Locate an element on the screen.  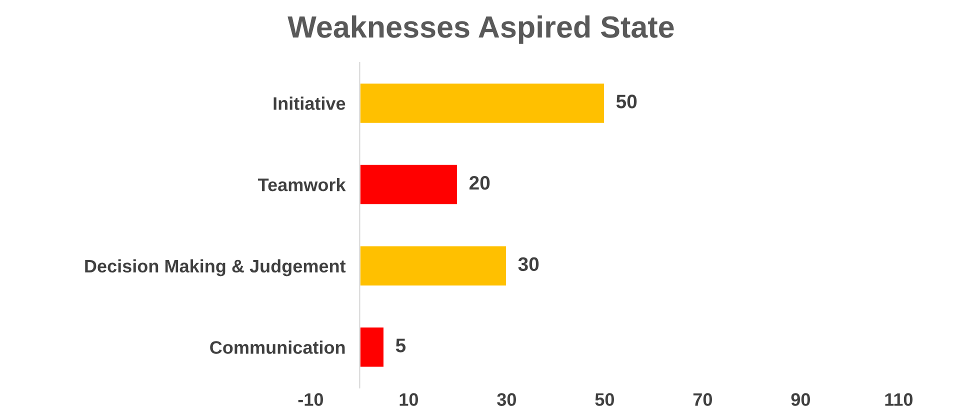
y-tick-label: Decision Making & Judgement is located at coordinates (215, 267).